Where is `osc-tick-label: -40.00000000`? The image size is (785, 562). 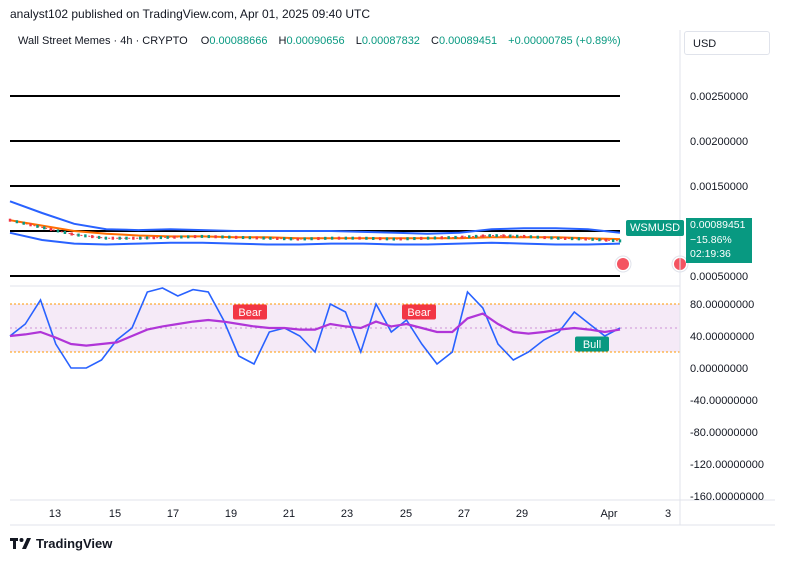
osc-tick-label: -40.00000000 is located at coordinates (724, 401).